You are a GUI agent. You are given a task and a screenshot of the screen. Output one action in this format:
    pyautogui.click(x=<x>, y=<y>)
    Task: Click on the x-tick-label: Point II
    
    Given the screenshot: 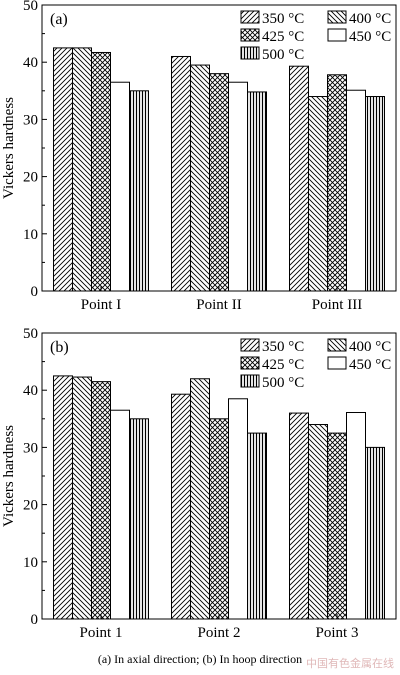 What is the action you would take?
    pyautogui.click(x=218, y=305)
    